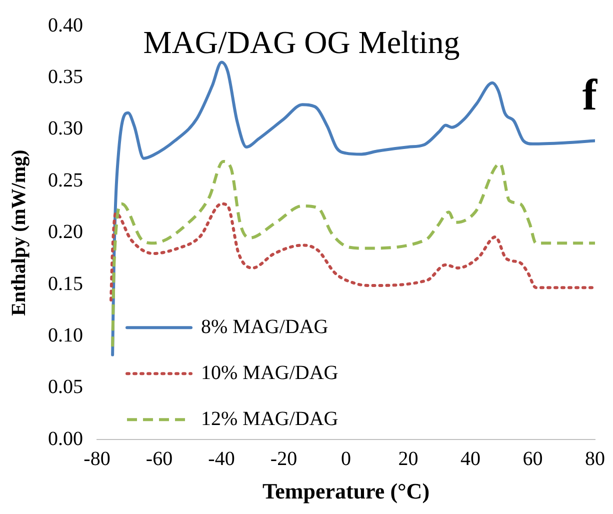 The width and height of the screenshot is (613, 514). I want to click on y-tick-label: 0.35, so click(65, 77).